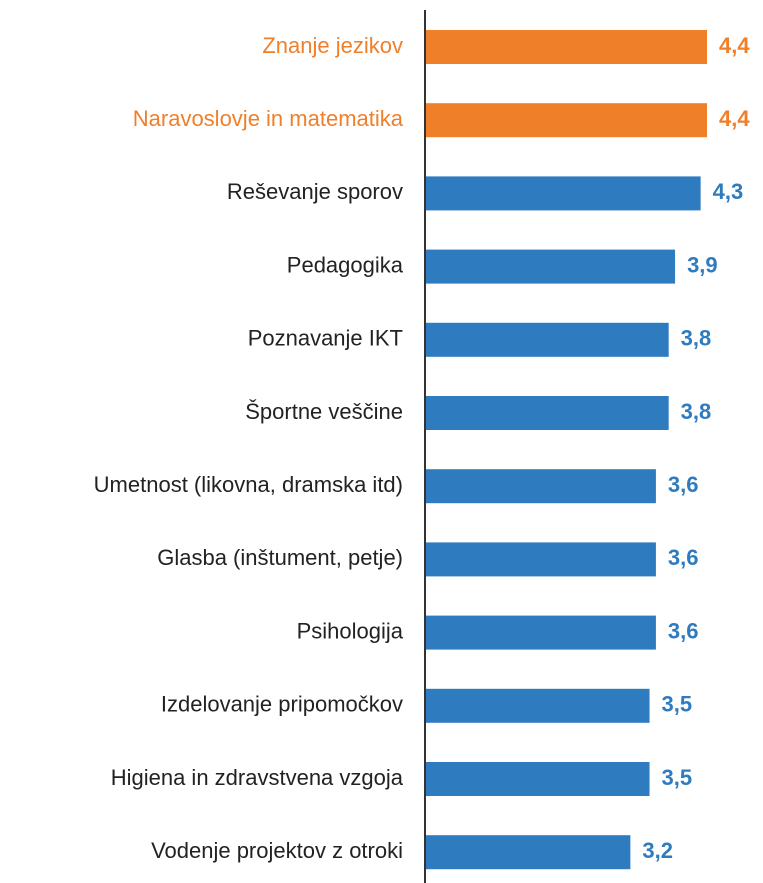 This screenshot has height=883, width=763. I want to click on value-label: 3,9, so click(702, 264).